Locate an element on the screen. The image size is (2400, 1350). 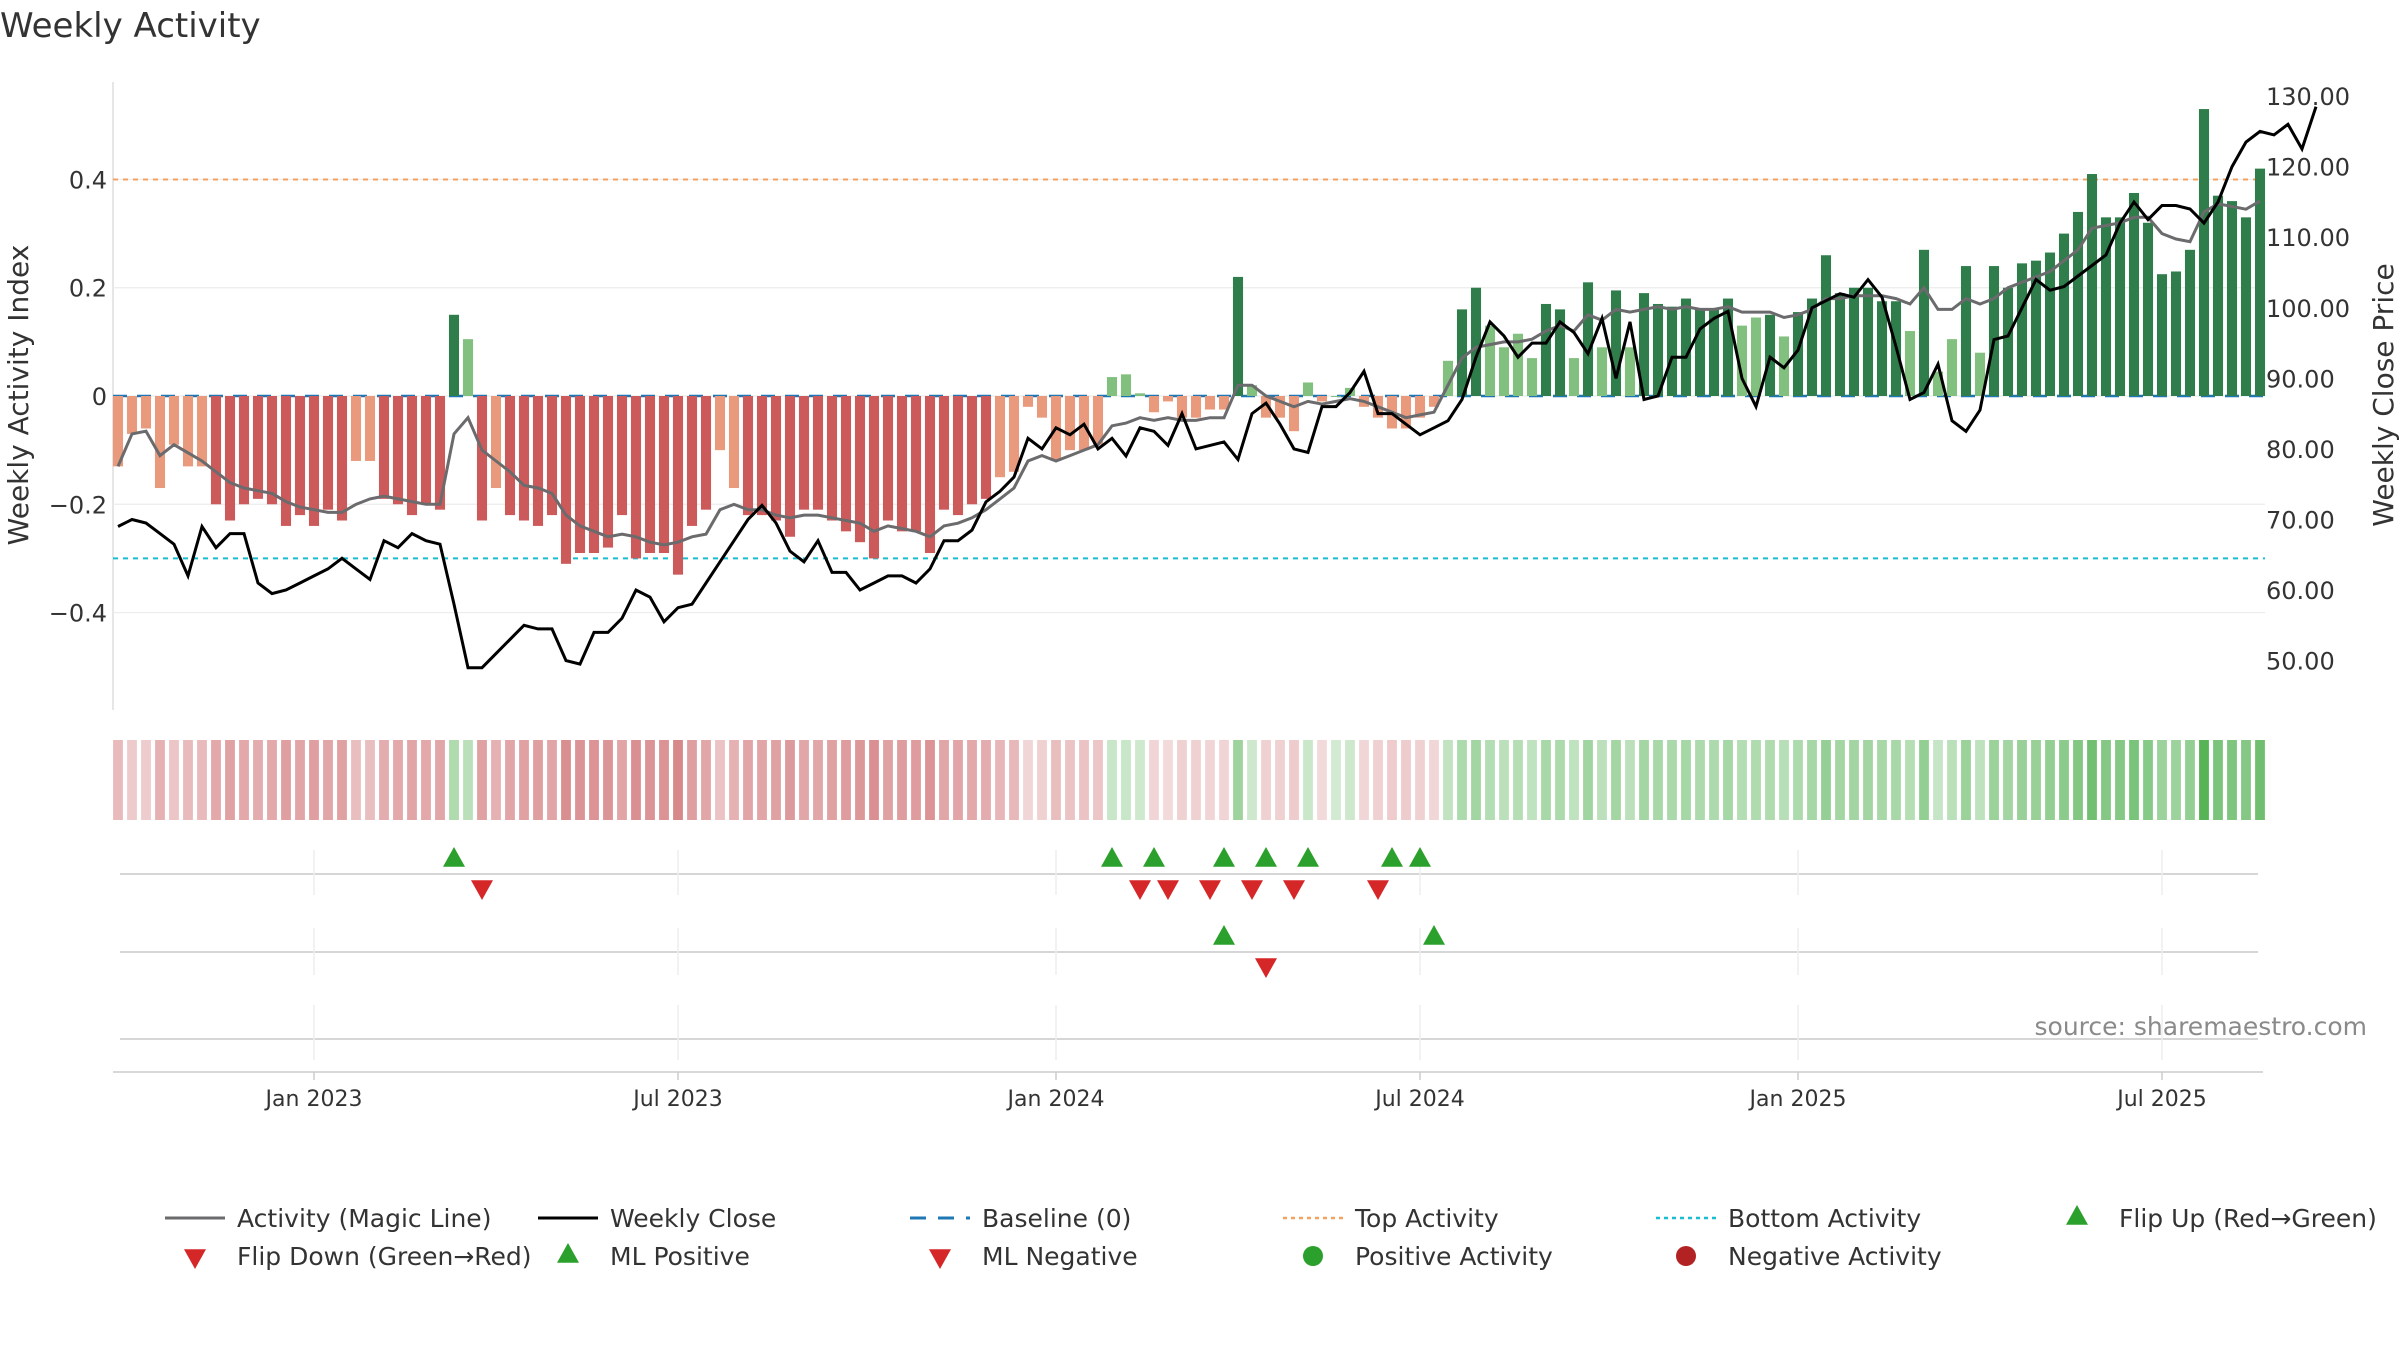
legend-entry-label: Flip Down (Green→Red) is located at coordinates (384, 1256).